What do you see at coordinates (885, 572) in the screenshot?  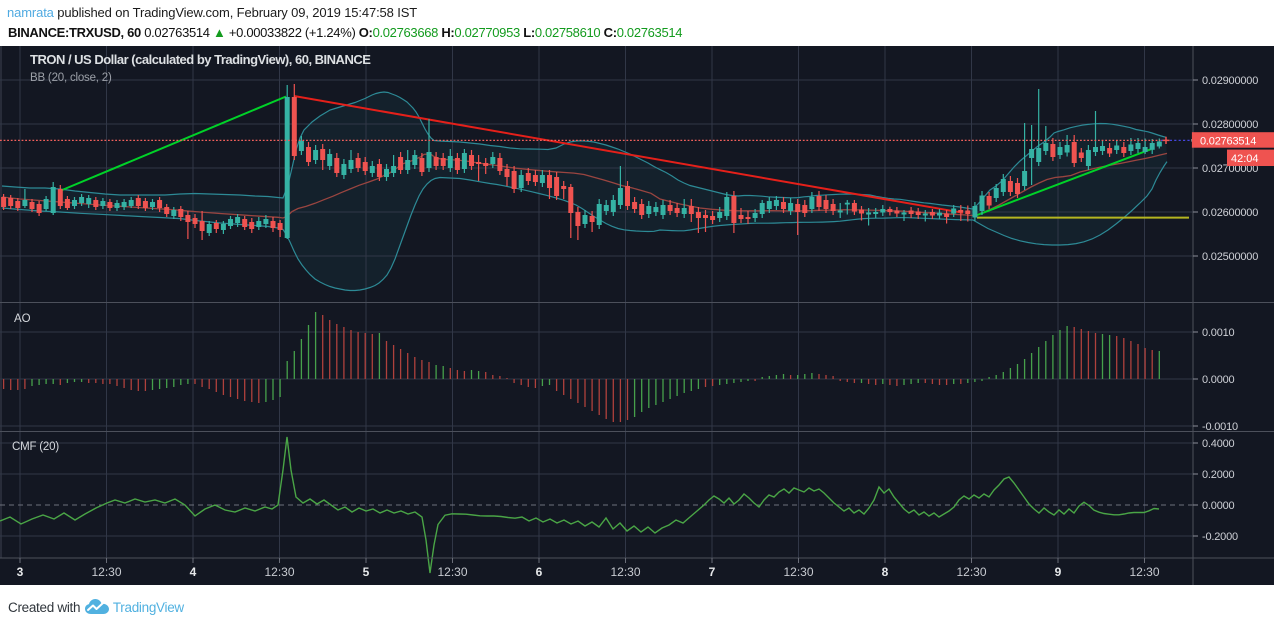 I see `svg-text: 8` at bounding box center [885, 572].